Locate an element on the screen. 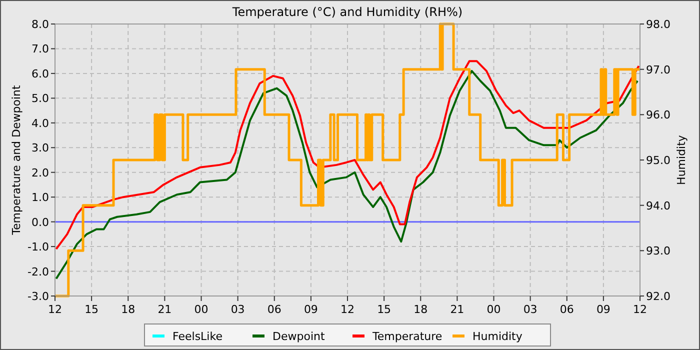 Image resolution: width=700 pixels, height=350 pixels. y2-tick-label: 93.0 is located at coordinates (658, 251).